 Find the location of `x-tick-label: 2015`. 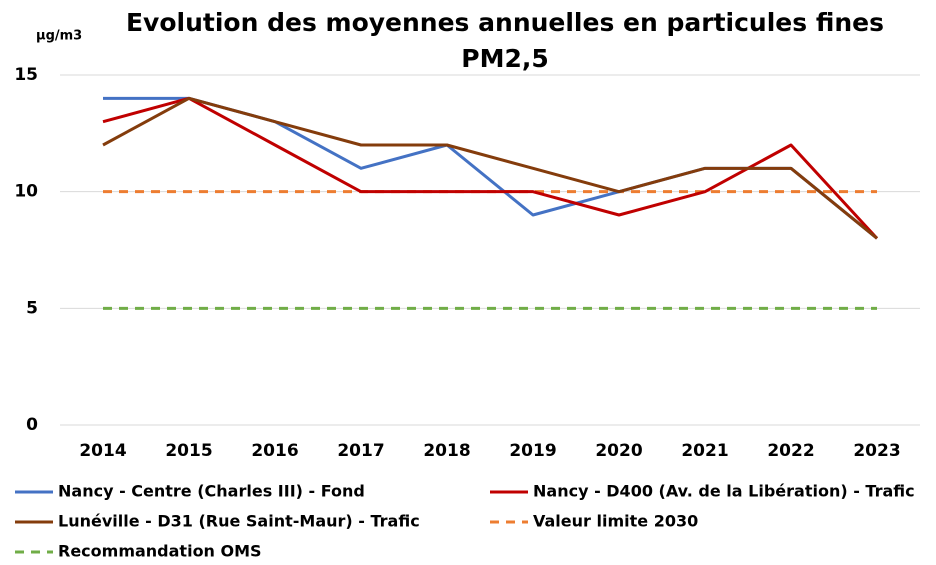

x-tick-label: 2015 is located at coordinates (188, 451).